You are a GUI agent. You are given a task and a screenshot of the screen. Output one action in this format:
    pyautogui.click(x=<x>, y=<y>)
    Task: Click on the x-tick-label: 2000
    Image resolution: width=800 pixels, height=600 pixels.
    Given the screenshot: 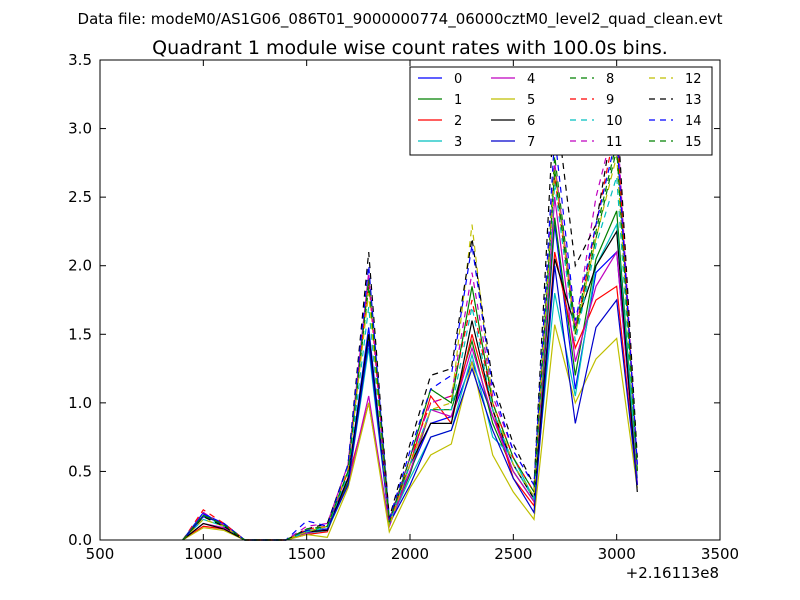 What is the action you would take?
    pyautogui.click(x=410, y=554)
    